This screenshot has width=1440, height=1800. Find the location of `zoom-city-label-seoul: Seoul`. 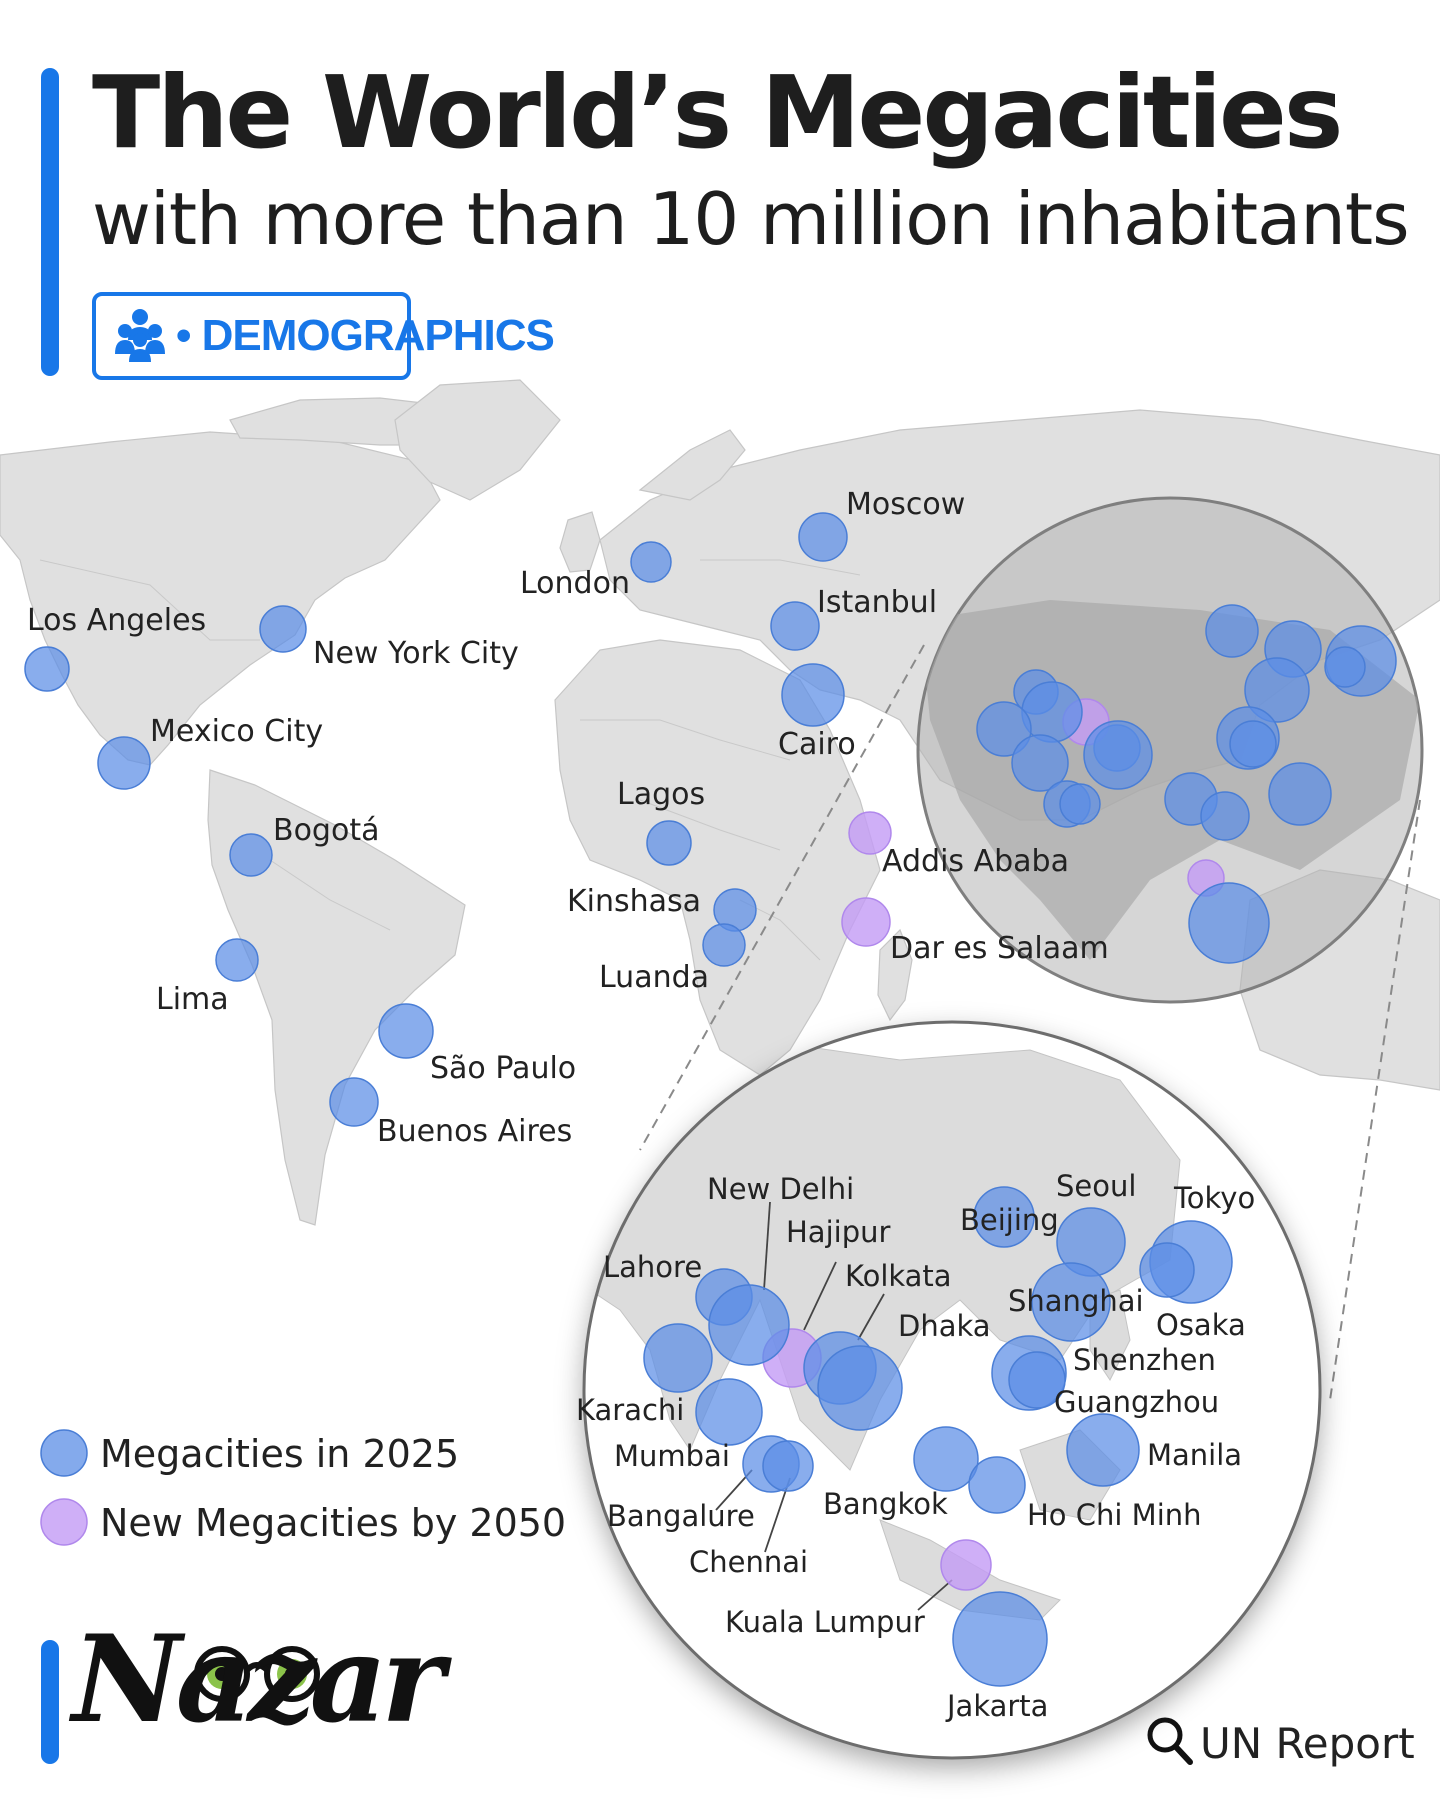

zoom-city-label-seoul: Seoul is located at coordinates (1096, 1186).